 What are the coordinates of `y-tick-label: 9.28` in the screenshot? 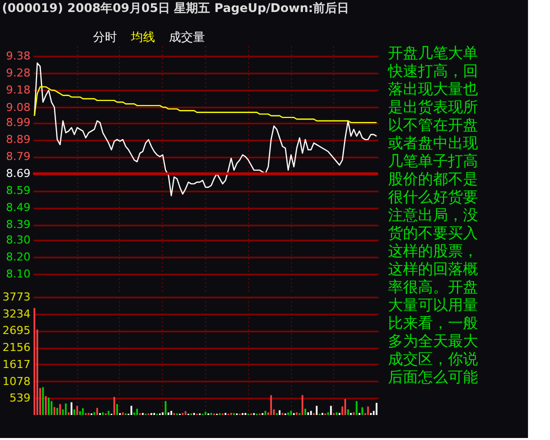 It's located at (18, 73).